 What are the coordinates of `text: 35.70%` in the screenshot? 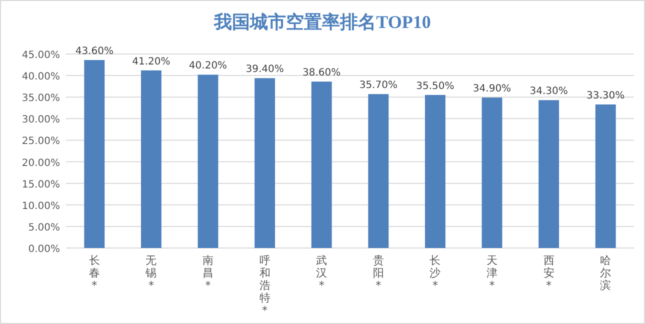 It's located at (378, 86).